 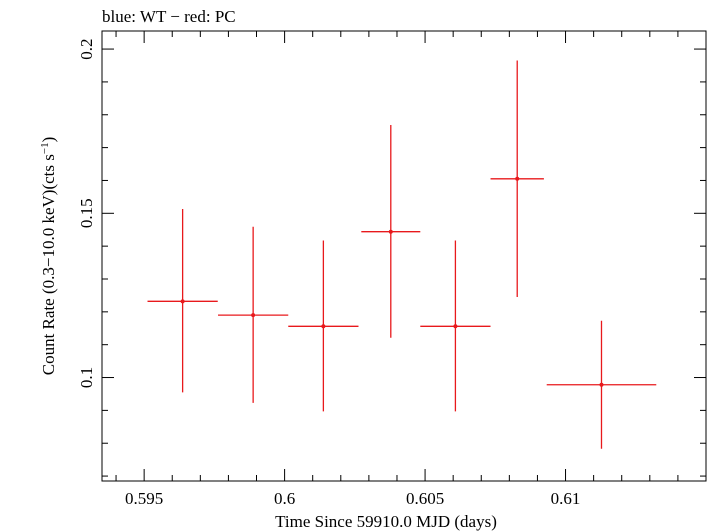 I want to click on y-tick-label: 0.1, so click(x=86, y=377).